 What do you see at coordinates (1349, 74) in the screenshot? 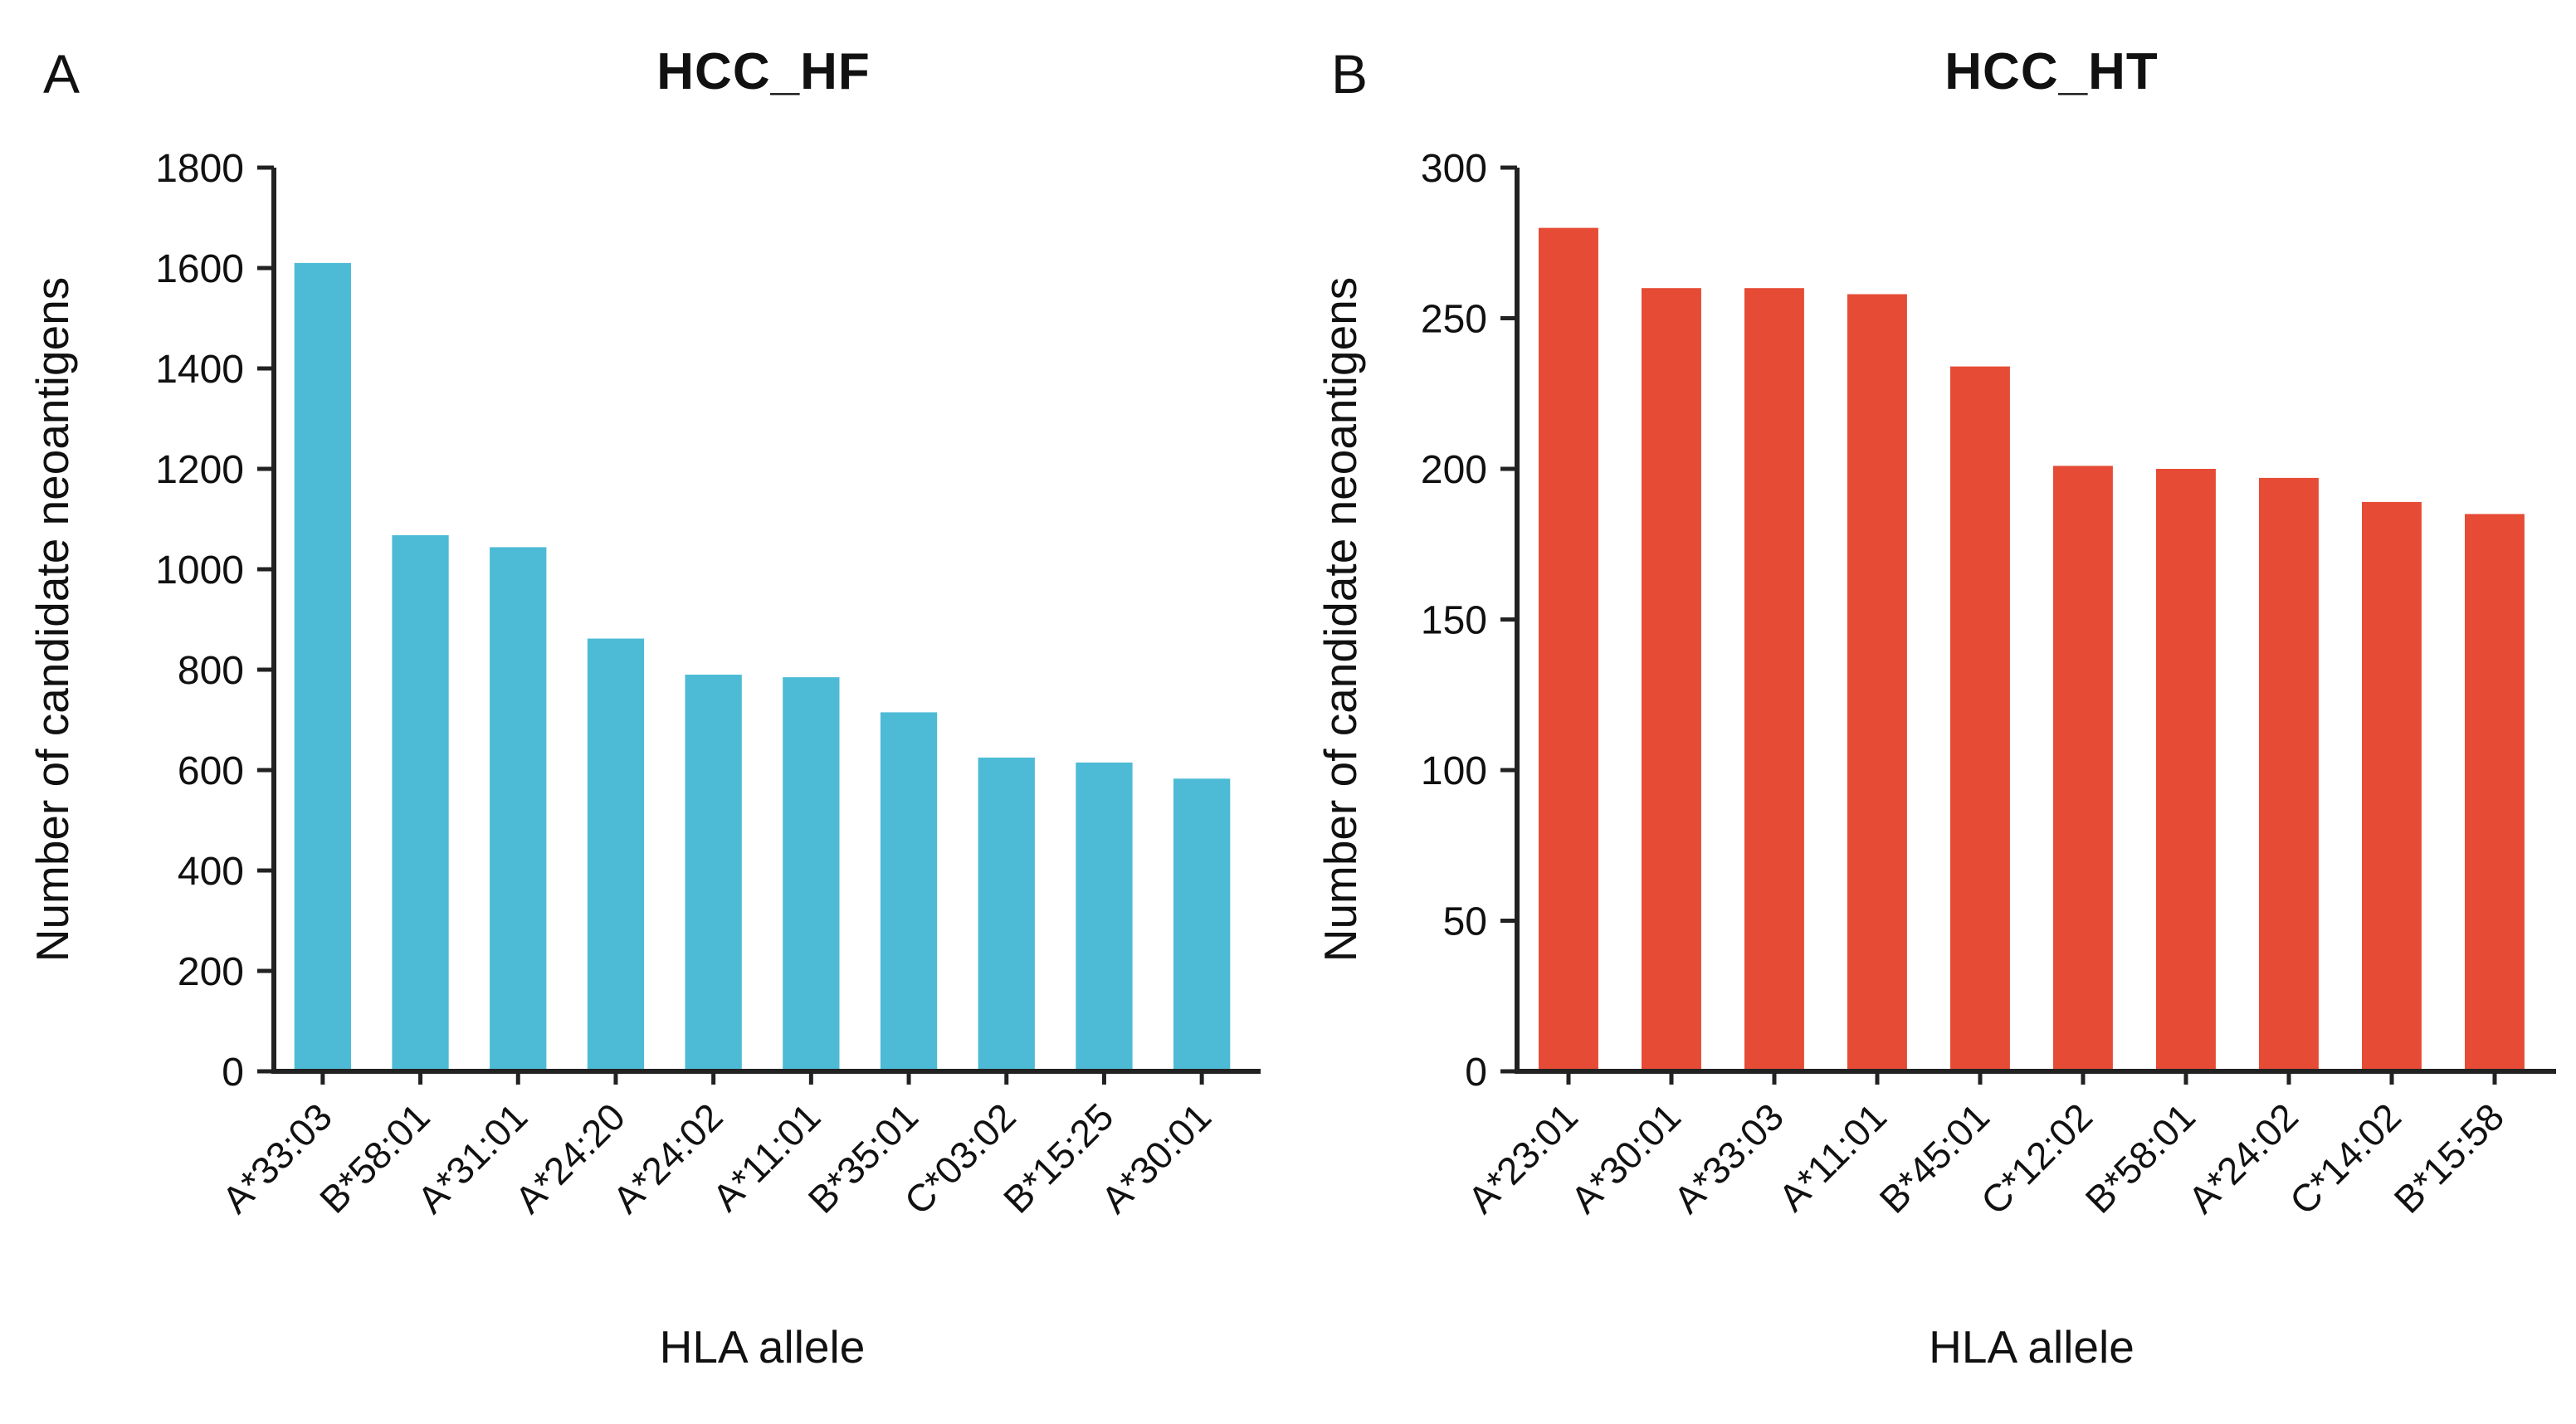
I see `panel-b-letter: B` at bounding box center [1349, 74].